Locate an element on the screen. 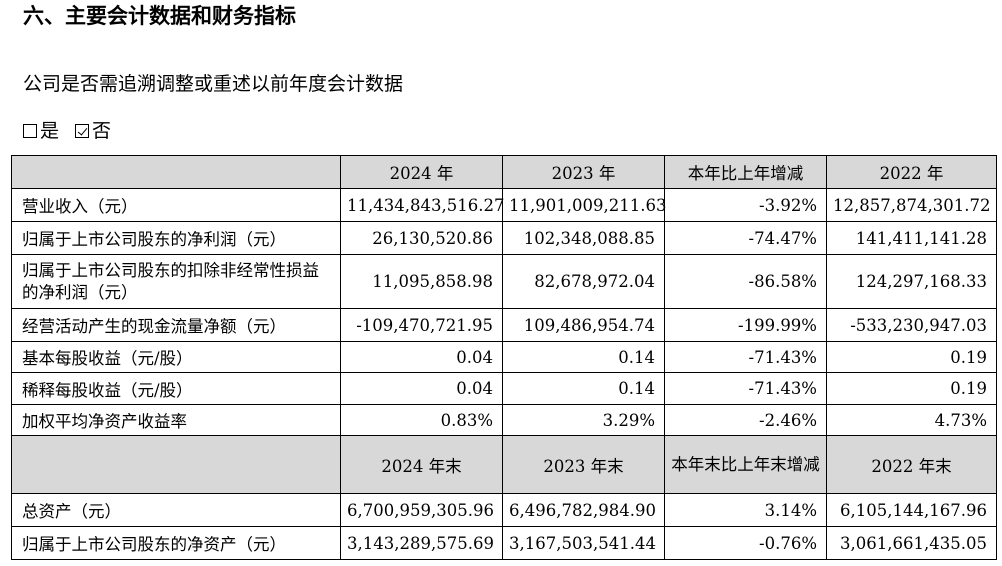 The image size is (1002, 566). row-label: 归属于上市公司股东的扣除非经常性损益的净利润（元） is located at coordinates (176, 281).